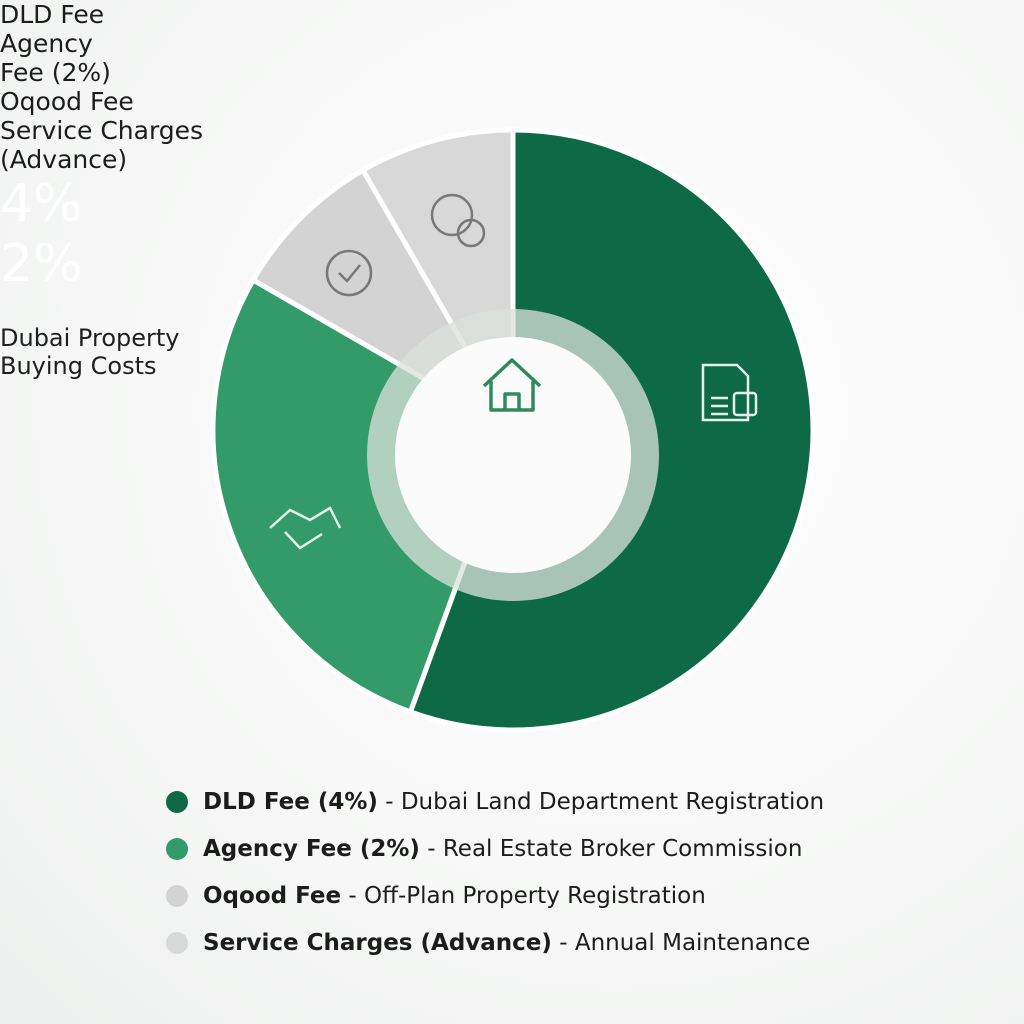 Image resolution: width=1024 pixels, height=1024 pixels. What do you see at coordinates (90, 352) in the screenshot?
I see `chart-title: Dubai Property Buying Costs` at bounding box center [90, 352].